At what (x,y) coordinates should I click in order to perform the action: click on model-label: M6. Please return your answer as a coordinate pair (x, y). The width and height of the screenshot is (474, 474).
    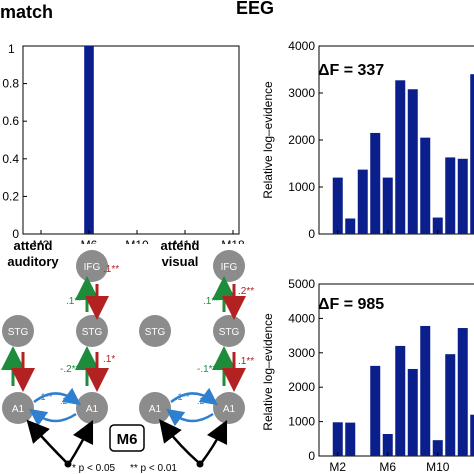
    Looking at the image, I should click on (127, 439).